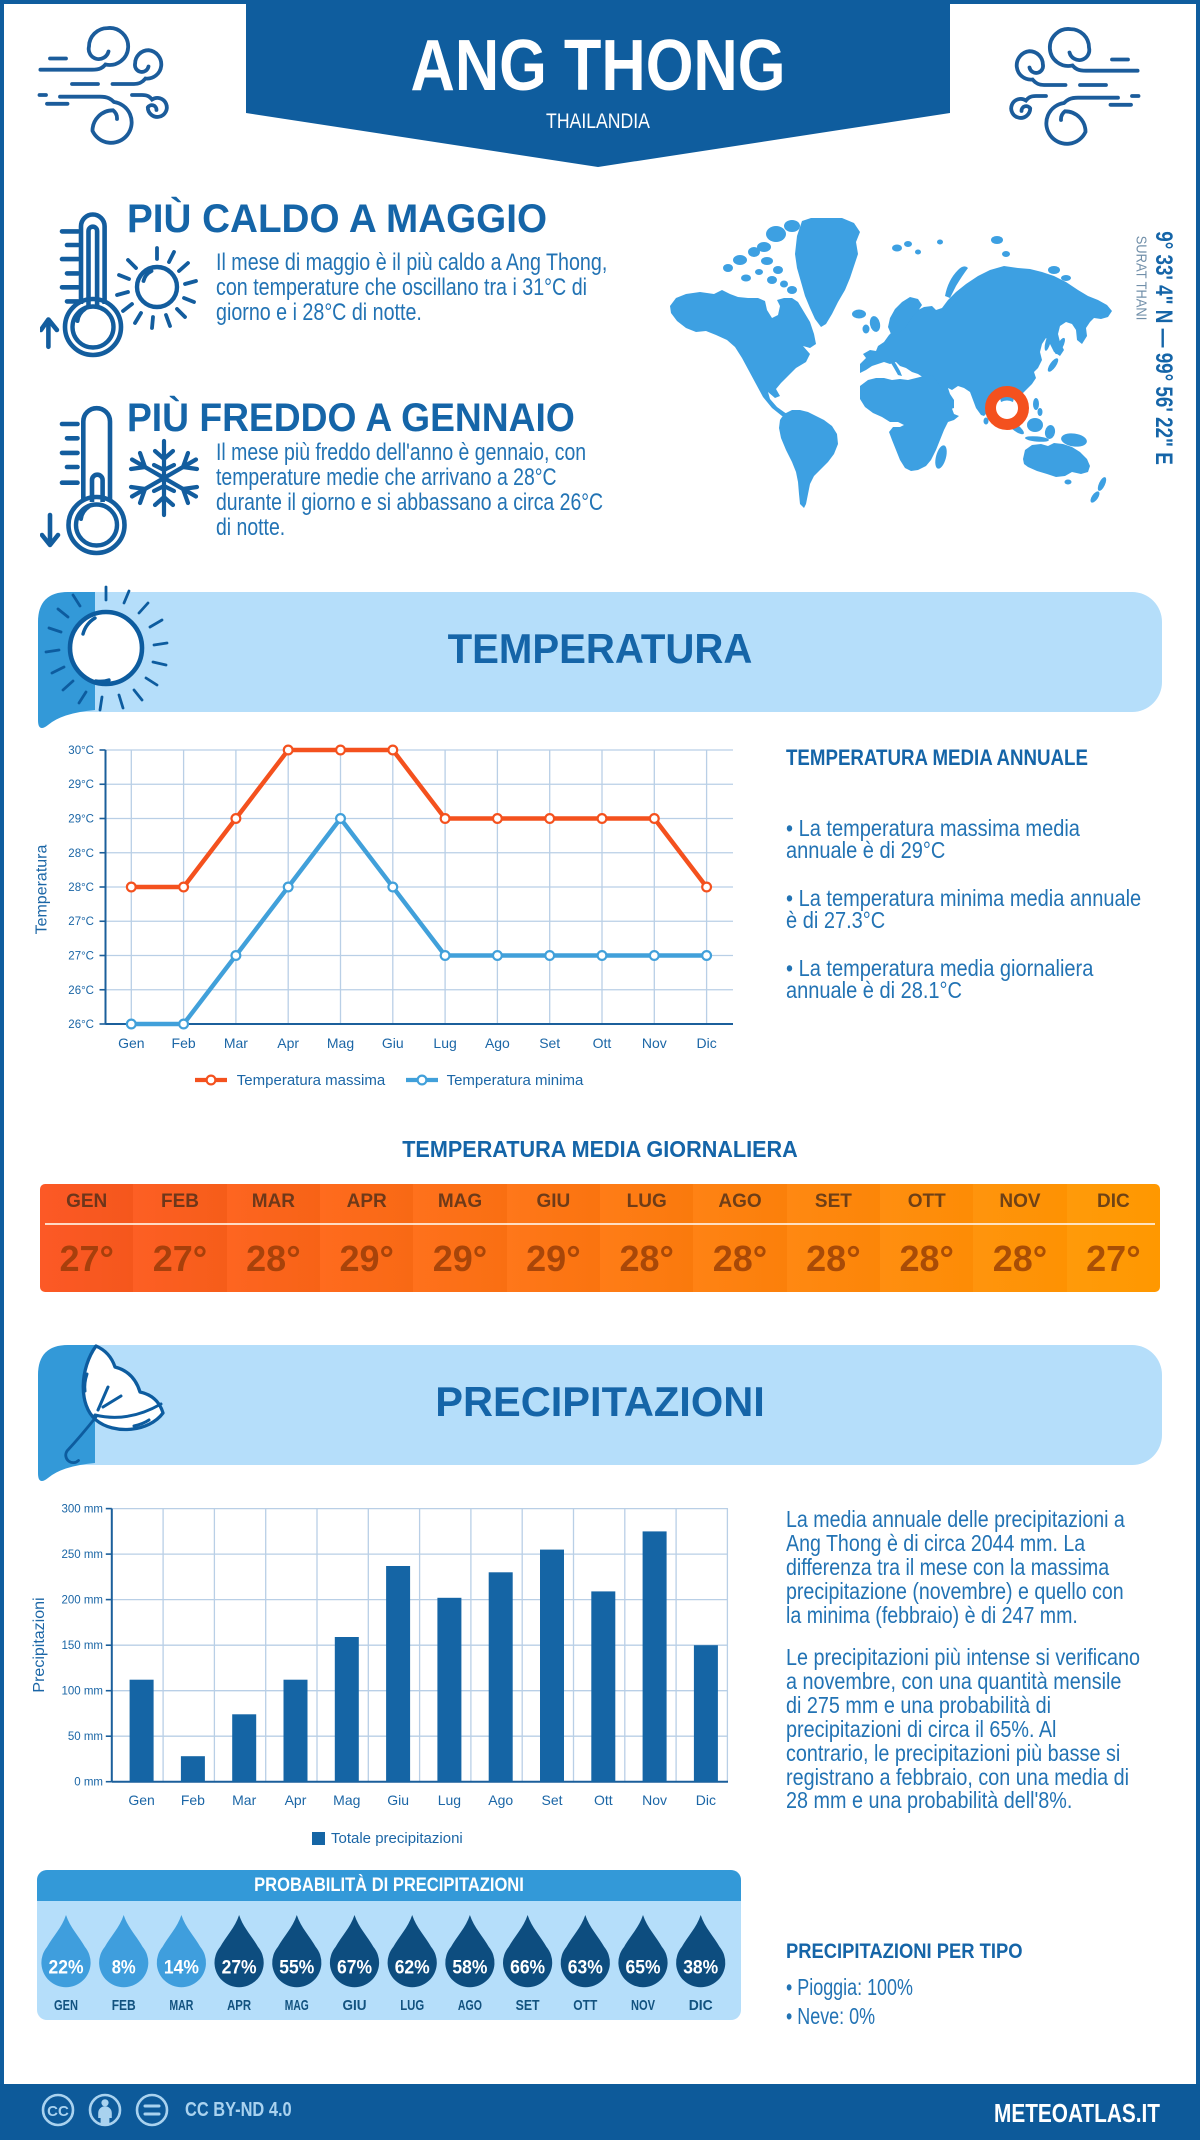  What do you see at coordinates (643, 1968) in the screenshot?
I see `svg-text: 65%` at bounding box center [643, 1968].